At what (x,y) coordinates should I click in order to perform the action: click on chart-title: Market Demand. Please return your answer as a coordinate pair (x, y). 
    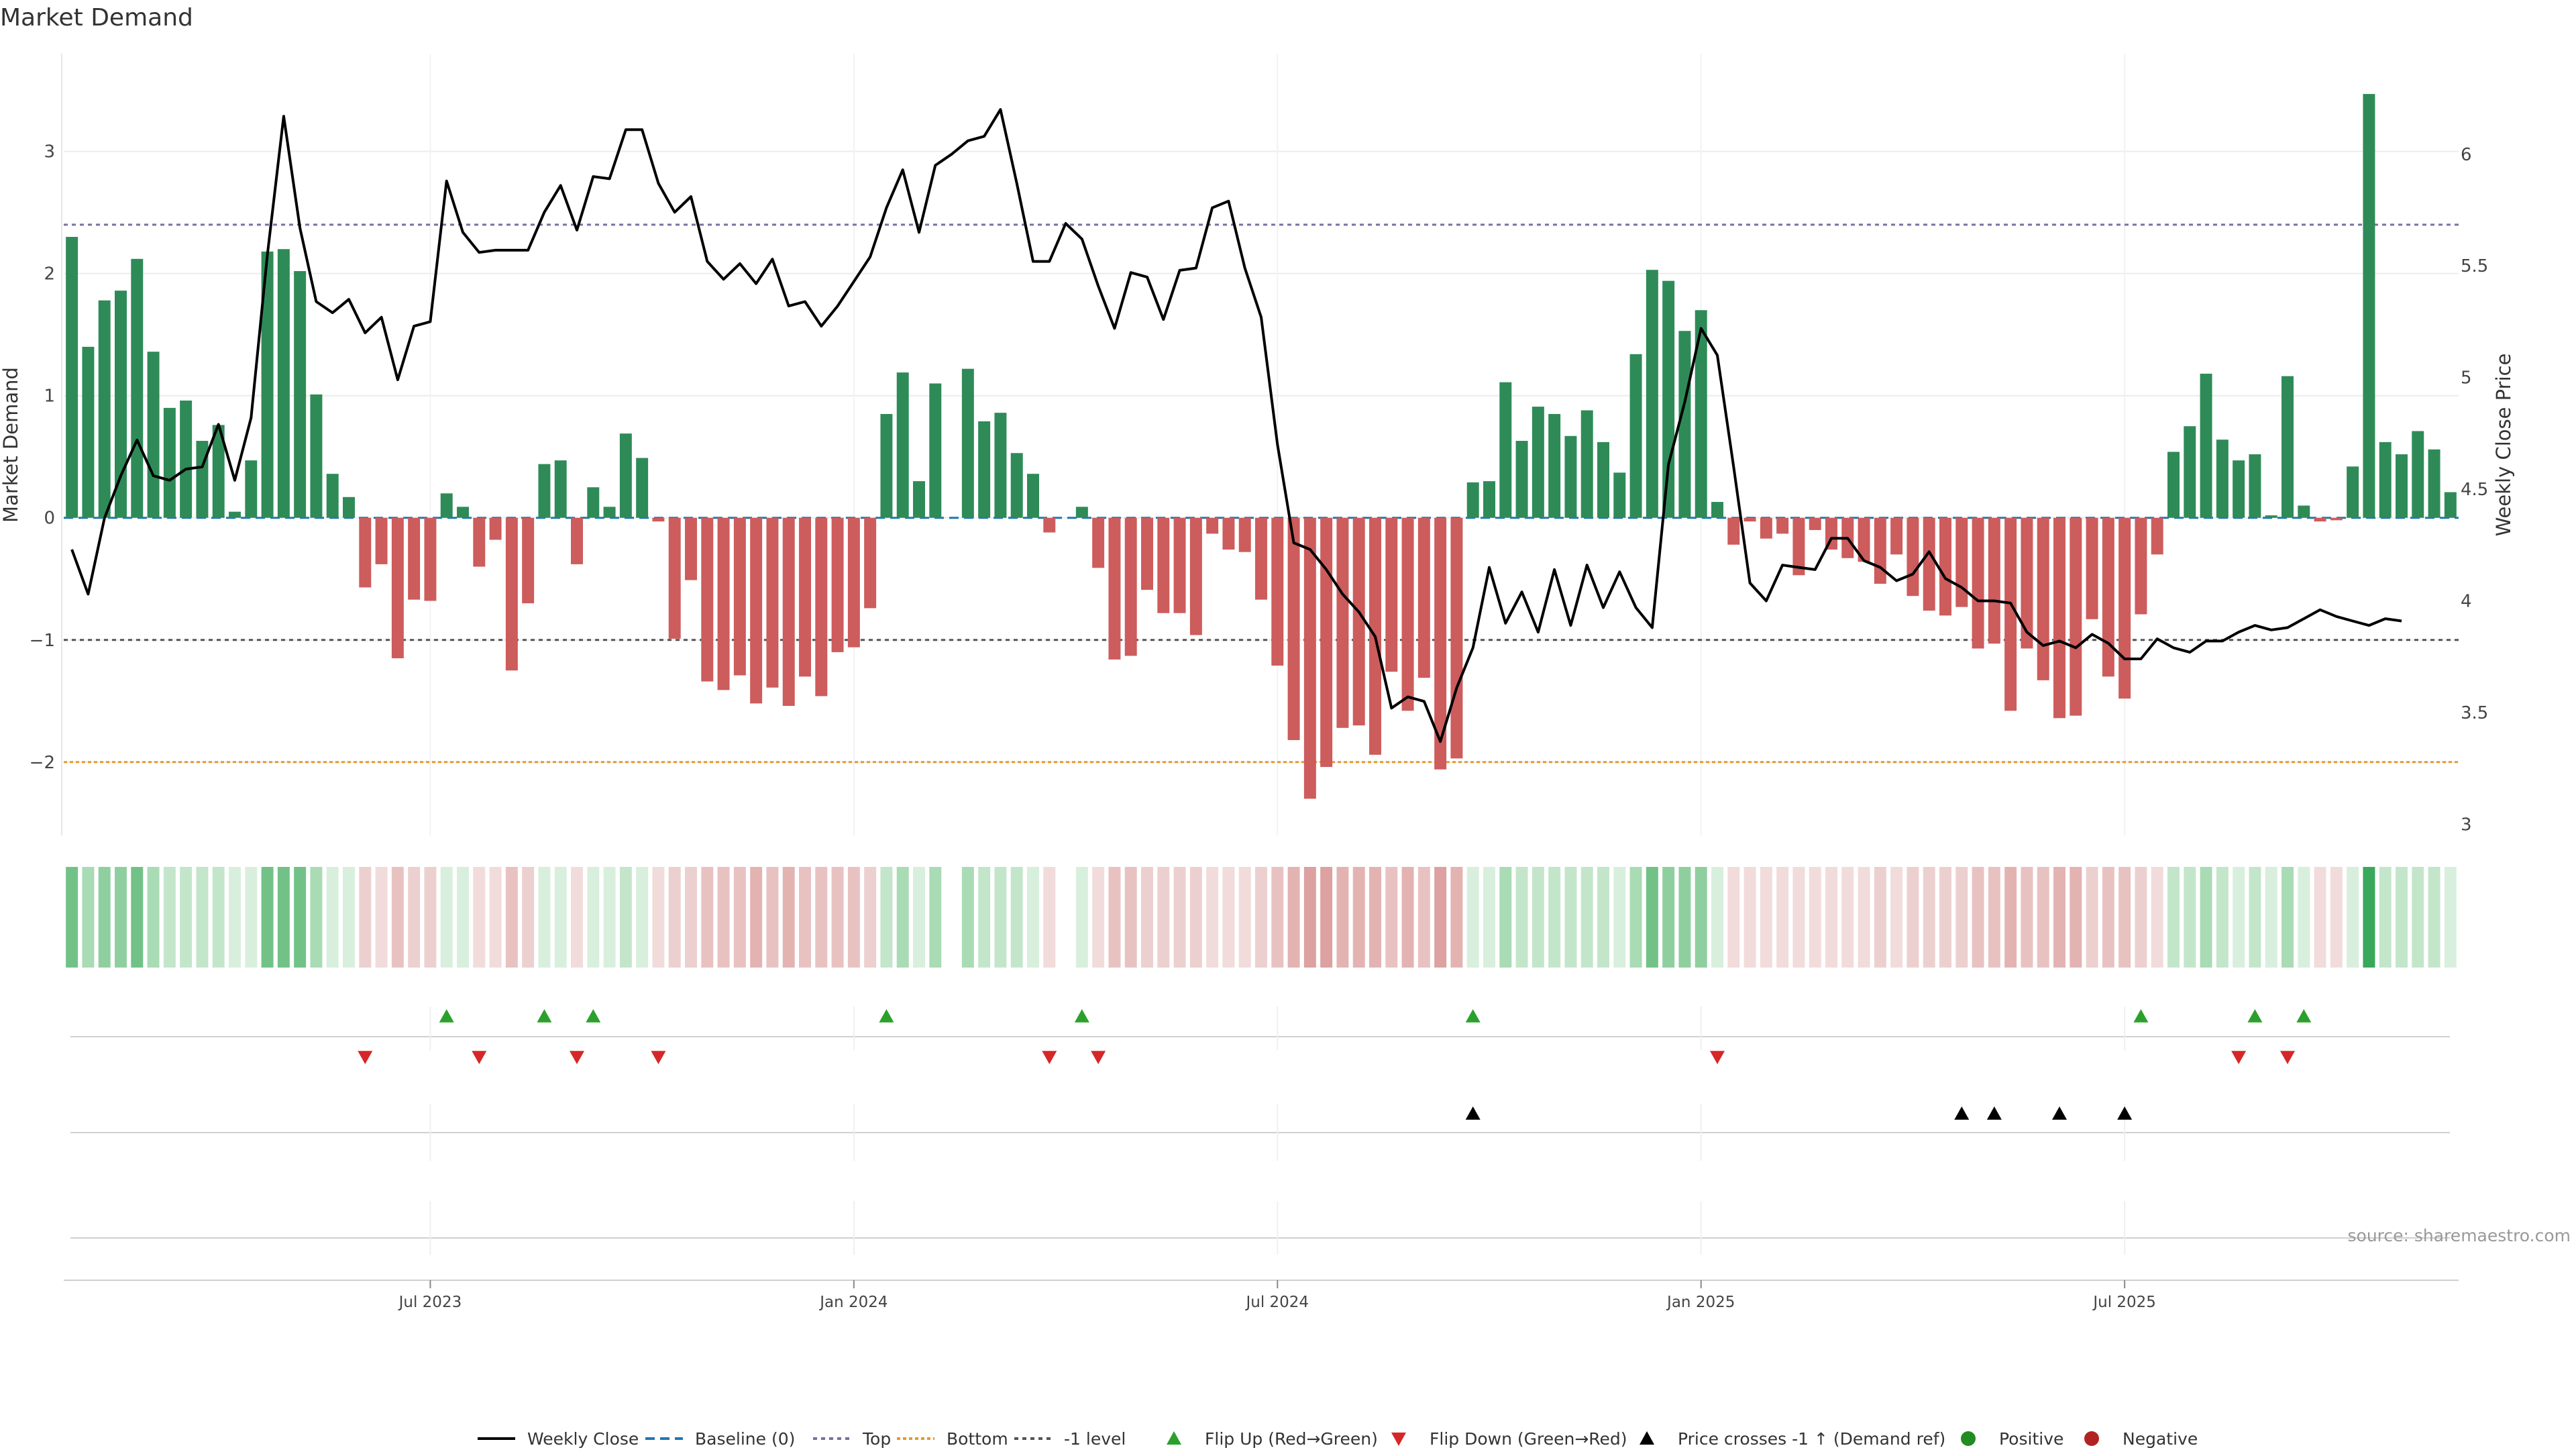
    Looking at the image, I should click on (96, 18).